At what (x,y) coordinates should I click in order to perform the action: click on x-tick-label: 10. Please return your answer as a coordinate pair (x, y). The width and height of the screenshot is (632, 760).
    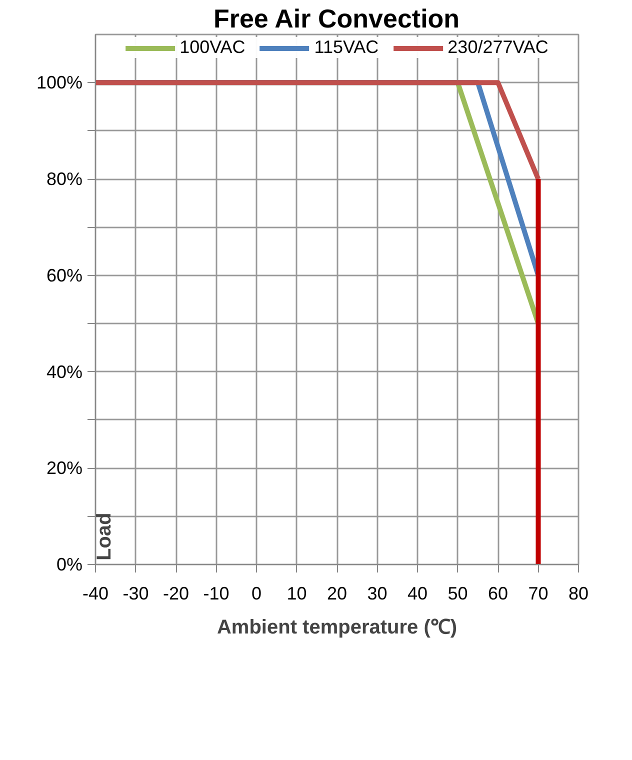
    Looking at the image, I should click on (296, 594).